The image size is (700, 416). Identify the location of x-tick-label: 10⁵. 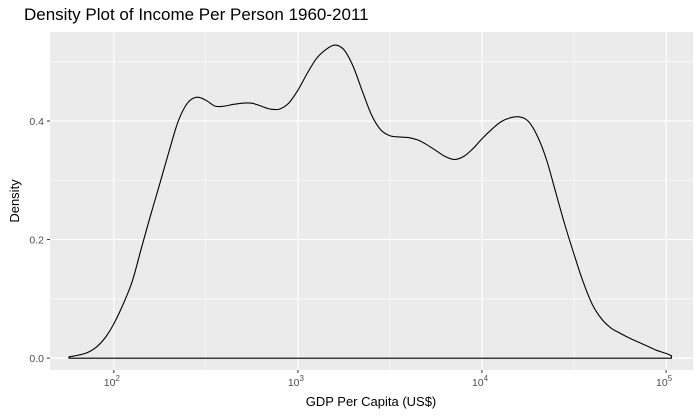
(664, 381).